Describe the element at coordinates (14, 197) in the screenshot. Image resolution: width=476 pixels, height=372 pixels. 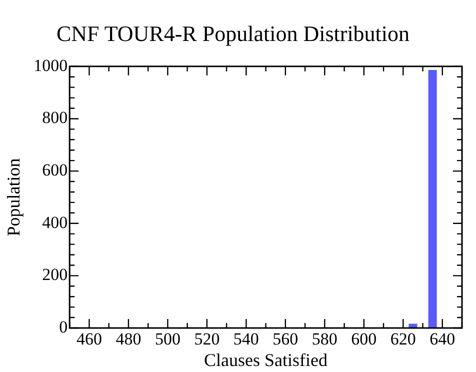
I see `y-axis-title: Population` at that location.